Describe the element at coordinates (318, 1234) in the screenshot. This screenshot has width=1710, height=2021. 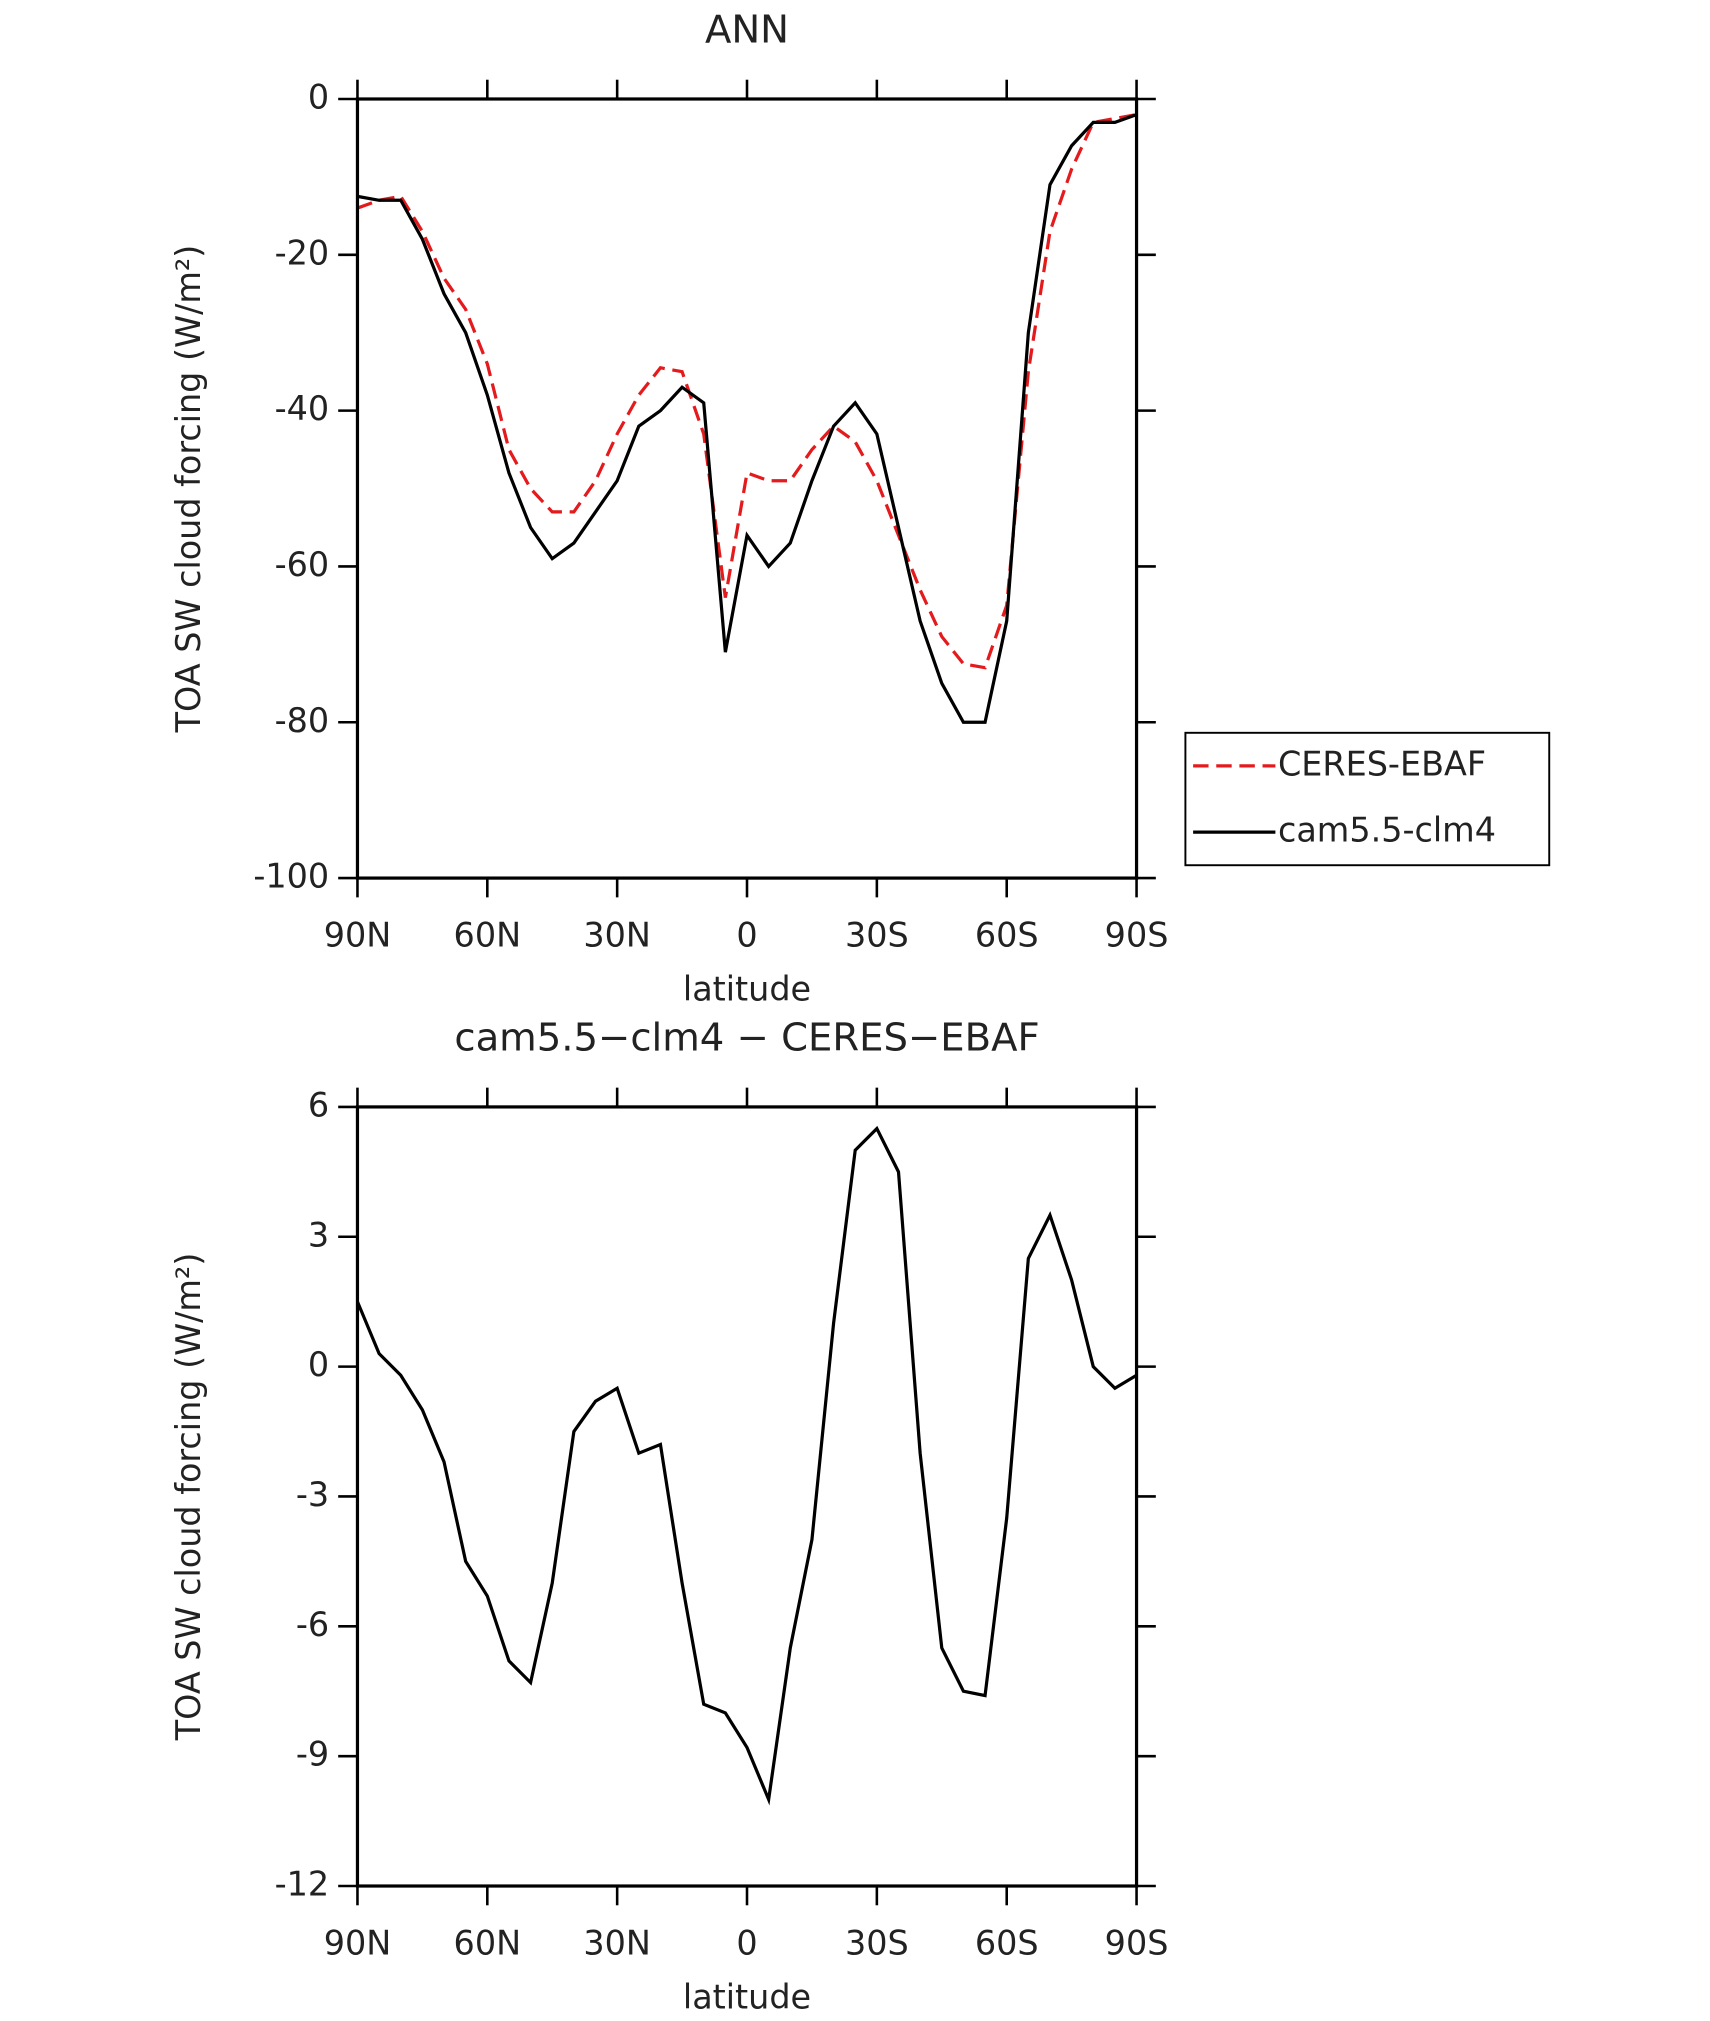
I see `y-tick-label: 3` at that location.